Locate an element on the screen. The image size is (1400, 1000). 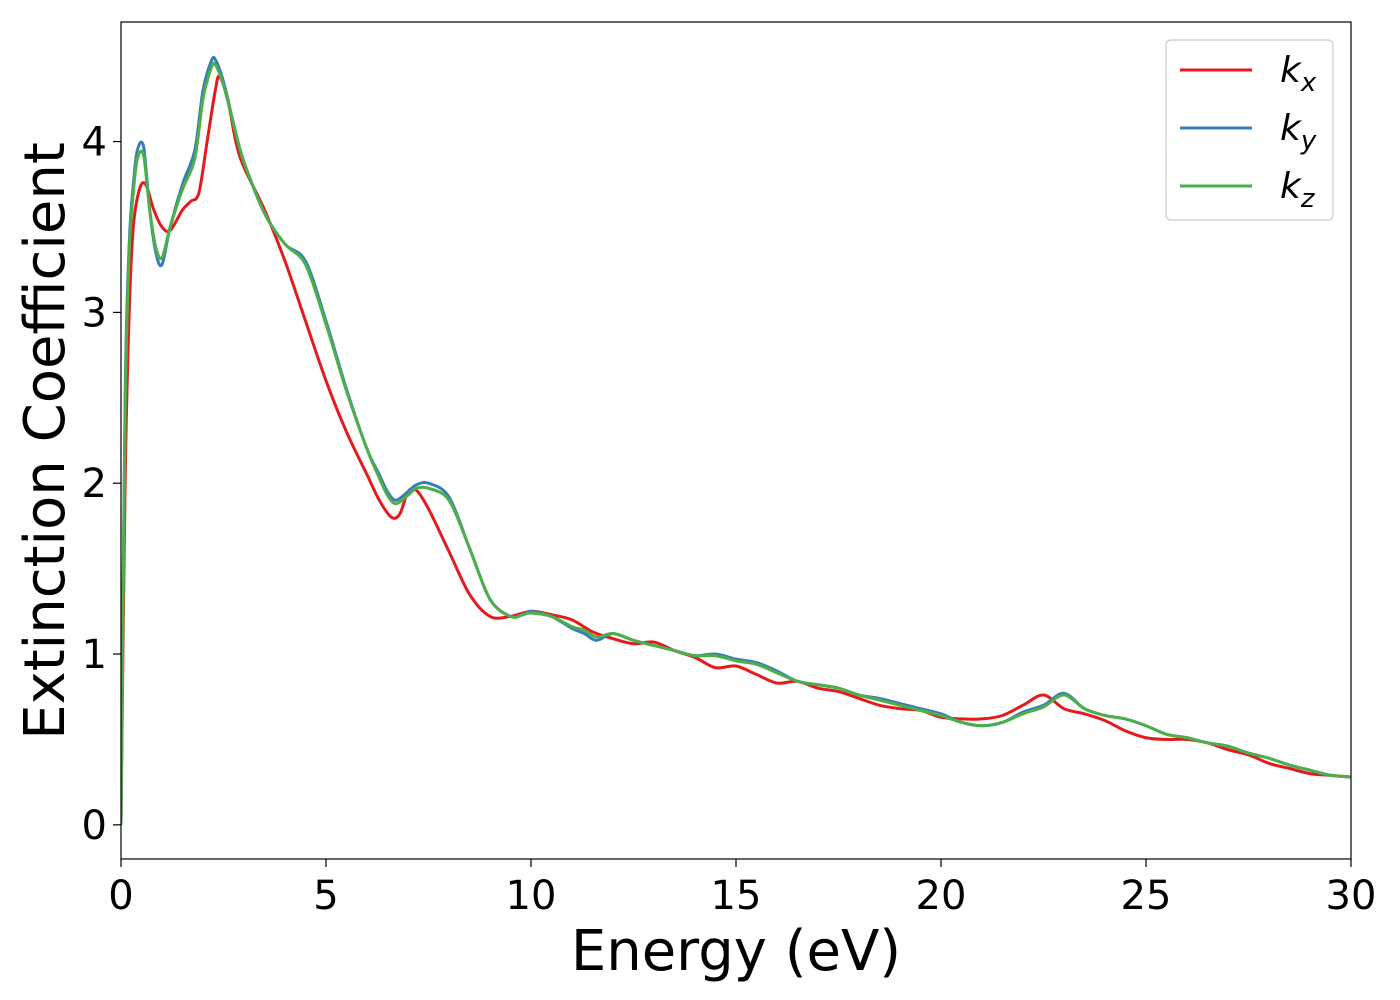
y-tick-label: 0 is located at coordinates (94, 826).